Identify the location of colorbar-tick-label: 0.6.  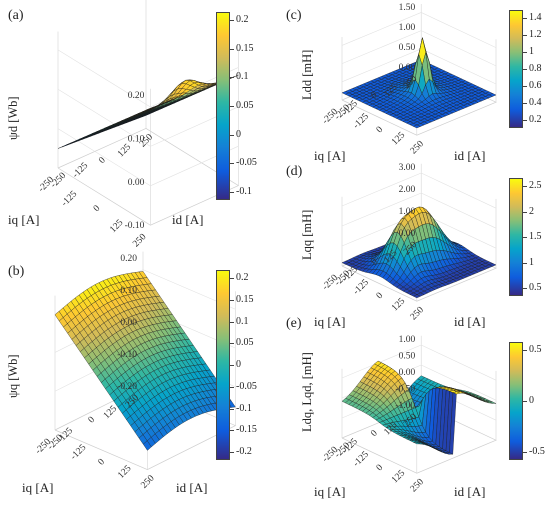
(535, 85).